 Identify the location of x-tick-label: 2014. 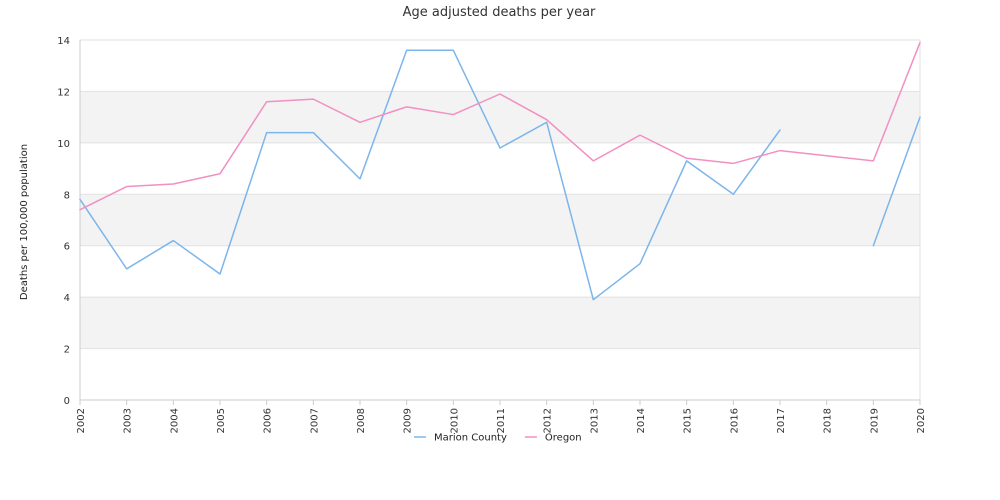
(641, 420).